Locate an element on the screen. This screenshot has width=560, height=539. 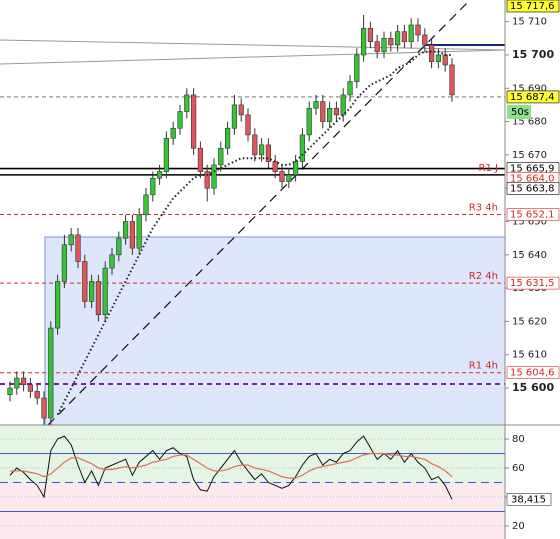
level-name: R1 J is located at coordinates (488, 168).